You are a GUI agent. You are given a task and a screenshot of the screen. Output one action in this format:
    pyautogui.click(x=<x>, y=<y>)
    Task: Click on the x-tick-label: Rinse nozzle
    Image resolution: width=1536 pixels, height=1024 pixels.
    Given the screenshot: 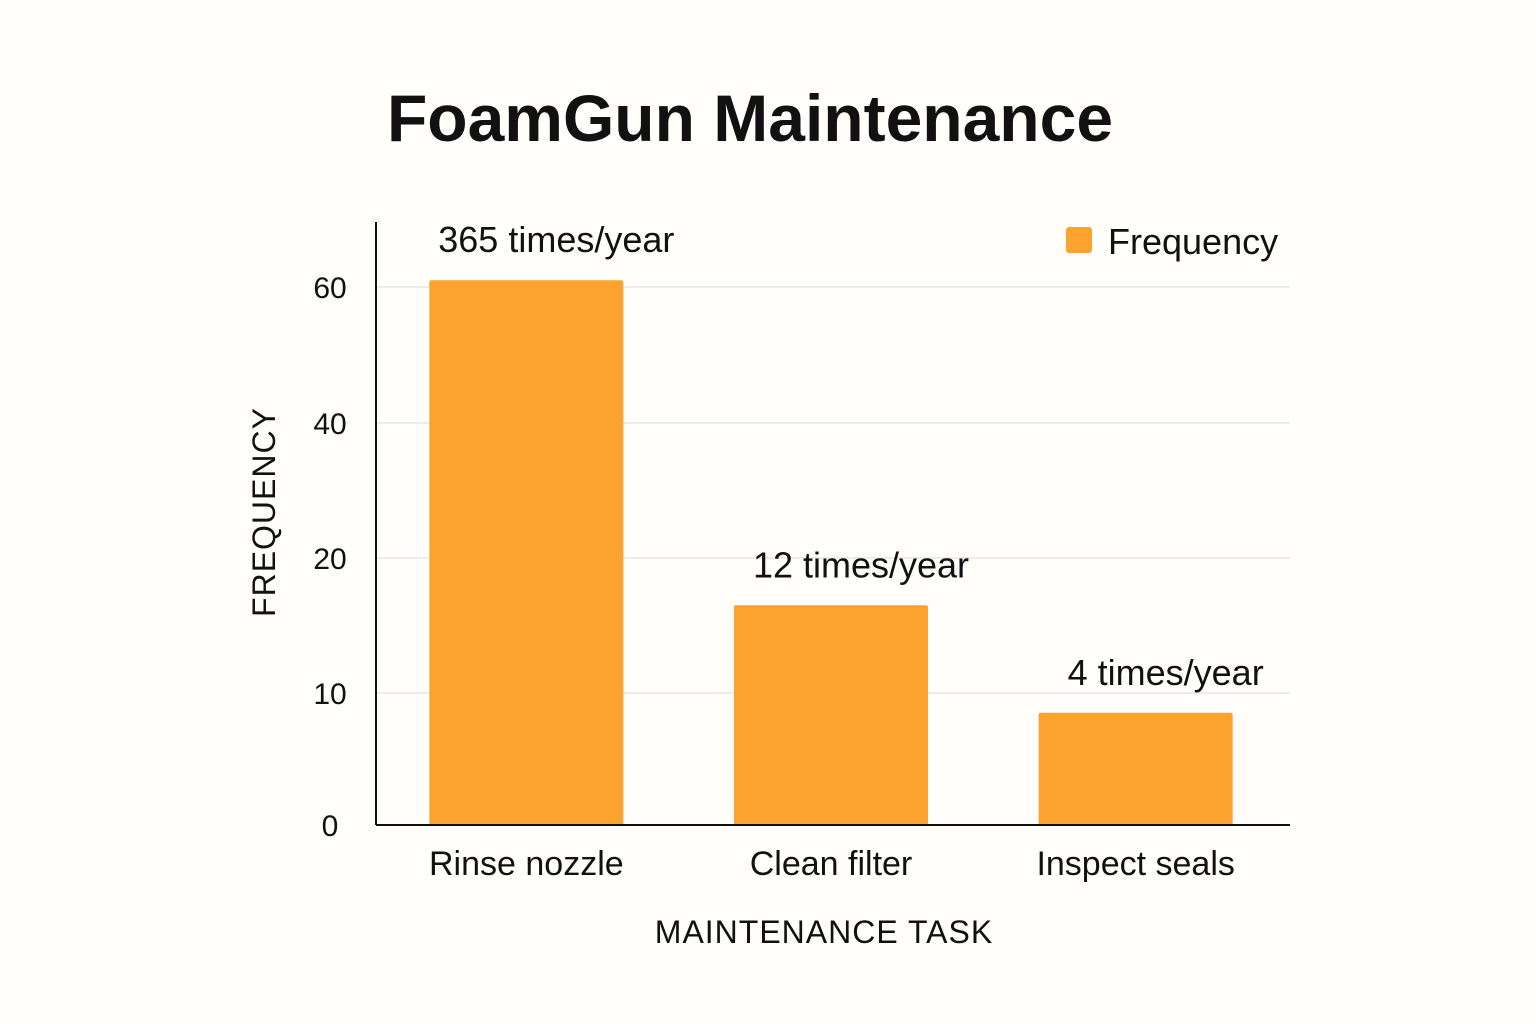 What is the action you would take?
    pyautogui.click(x=526, y=864)
    